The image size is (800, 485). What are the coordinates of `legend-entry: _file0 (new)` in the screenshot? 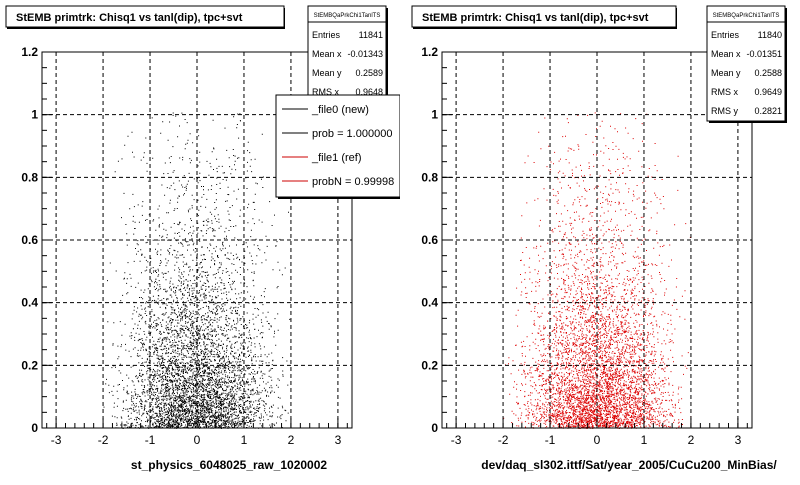 It's located at (340, 110).